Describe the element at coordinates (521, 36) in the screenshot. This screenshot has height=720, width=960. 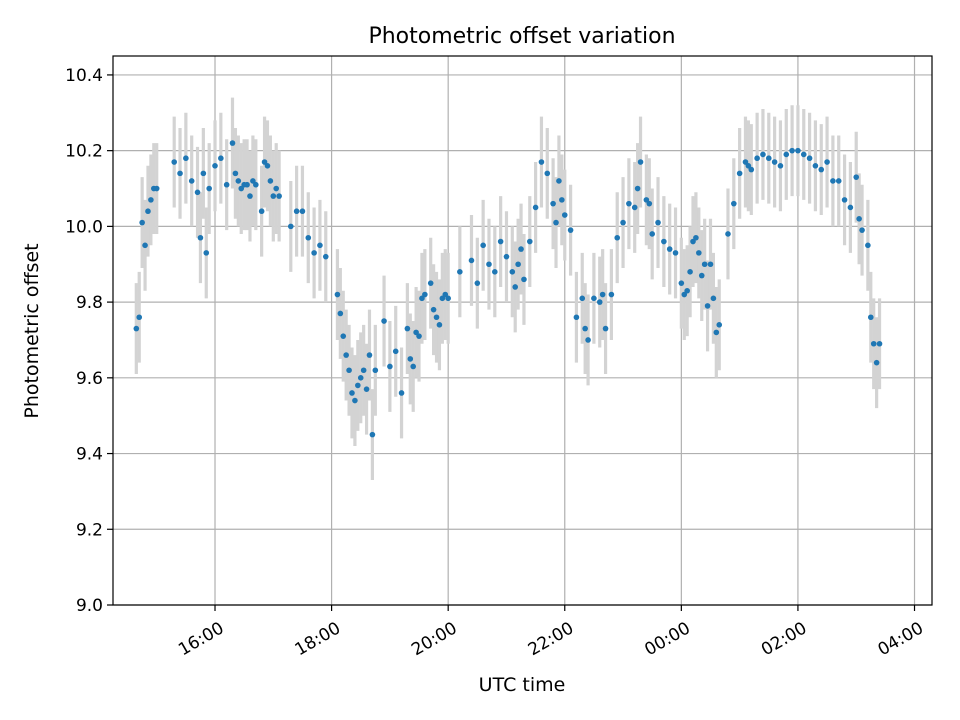
I see `chart-title: Photometric offset variation` at that location.